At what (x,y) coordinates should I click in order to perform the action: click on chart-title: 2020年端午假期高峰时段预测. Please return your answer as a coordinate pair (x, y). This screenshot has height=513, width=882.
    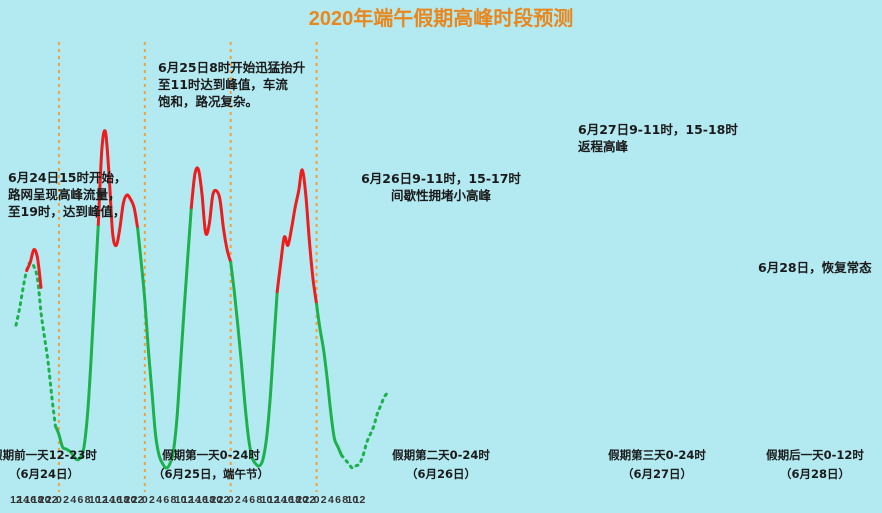
    Looking at the image, I should click on (441, 18).